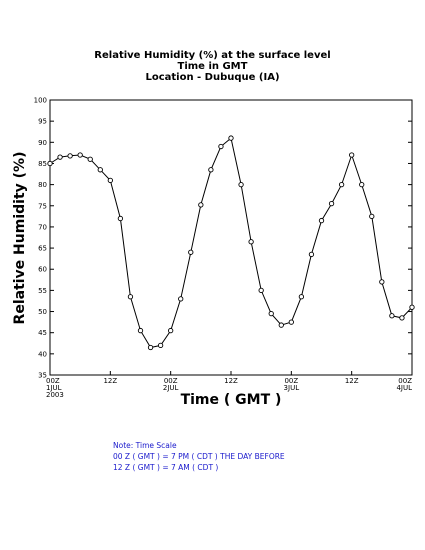  What do you see at coordinates (171, 388) in the screenshot?
I see `x-tick-date-label: 2JUL` at bounding box center [171, 388].